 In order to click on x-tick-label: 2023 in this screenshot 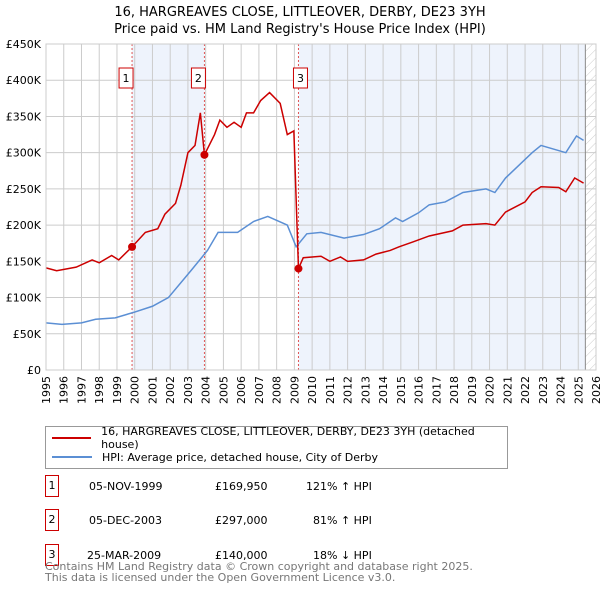, I will do `click(543, 390)`.